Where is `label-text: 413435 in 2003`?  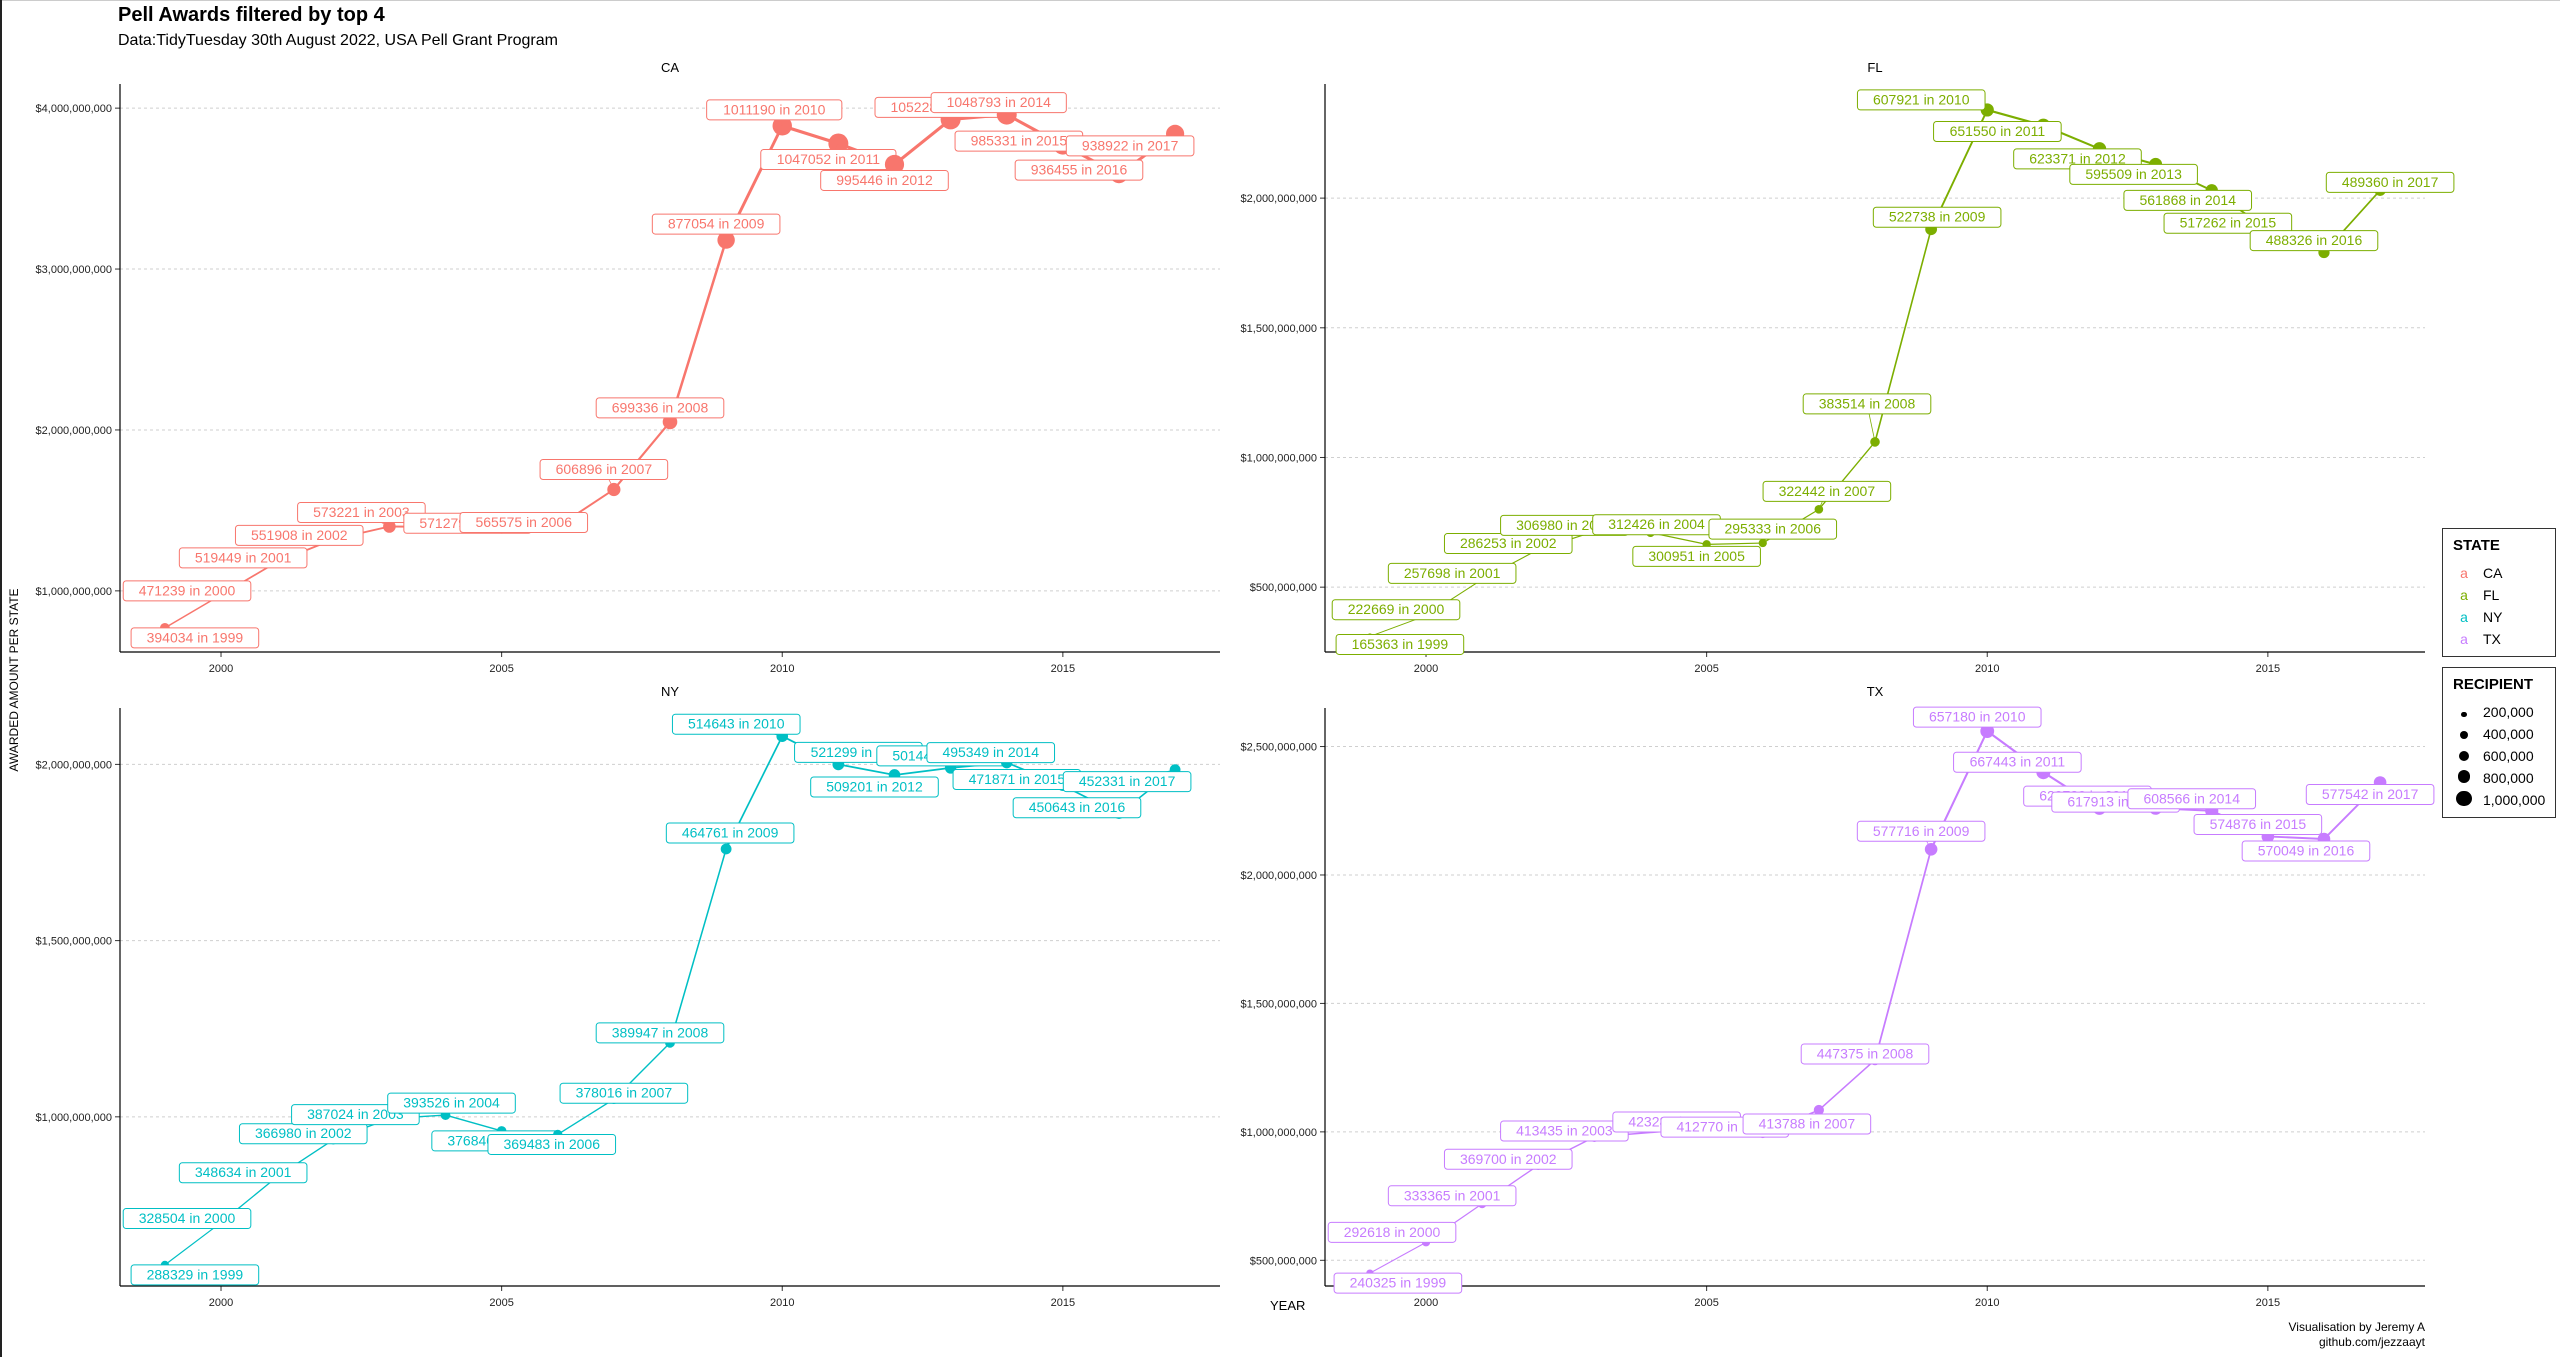 label-text: 413435 in 2003 is located at coordinates (1564, 1131).